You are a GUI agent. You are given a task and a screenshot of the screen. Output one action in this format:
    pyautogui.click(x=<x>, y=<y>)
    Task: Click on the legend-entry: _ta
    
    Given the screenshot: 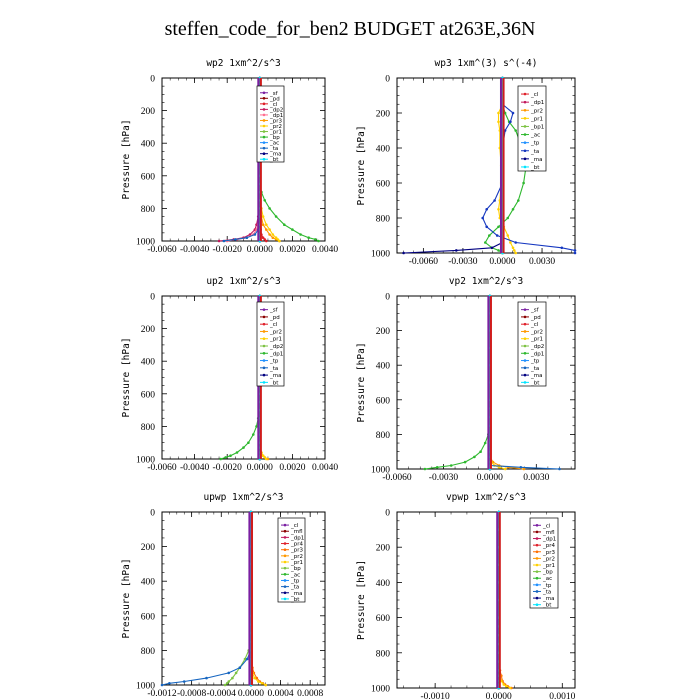 What is the action you would take?
    pyautogui.click(x=273, y=149)
    